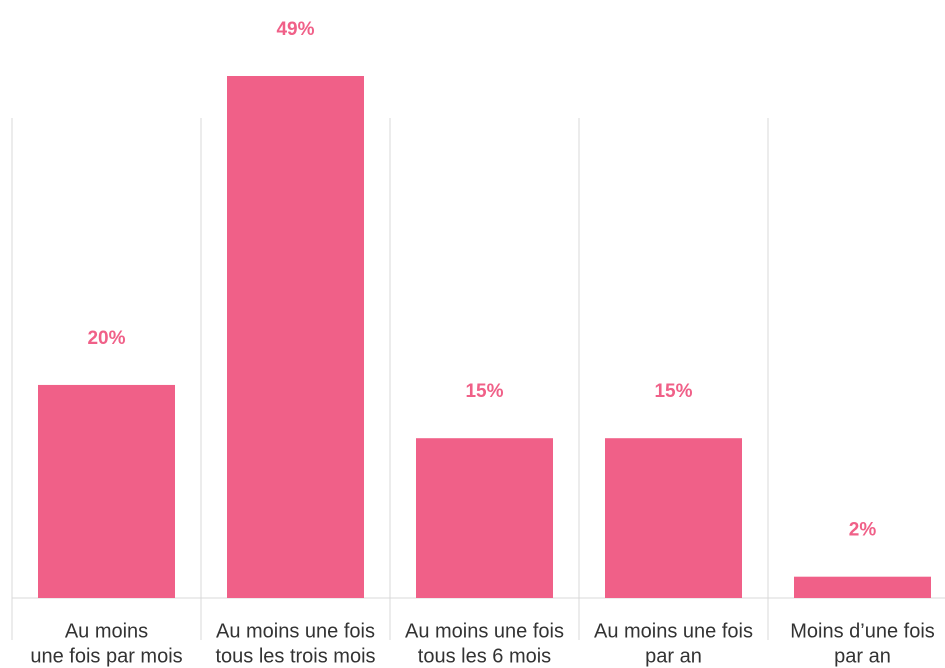  Describe the element at coordinates (295, 656) in the screenshot. I see `x-tick-label: tous les trois mois` at that location.